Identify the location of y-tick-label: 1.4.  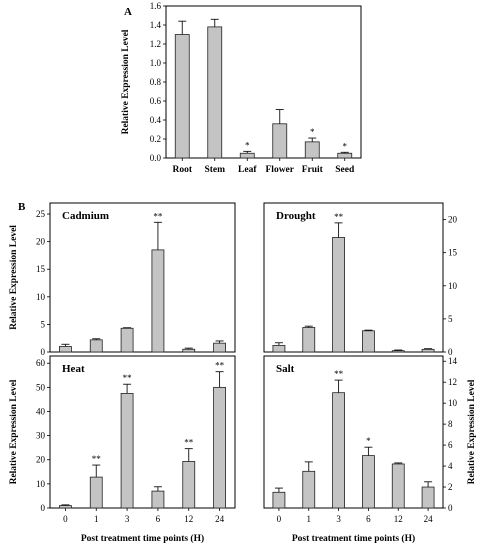
(156, 25).